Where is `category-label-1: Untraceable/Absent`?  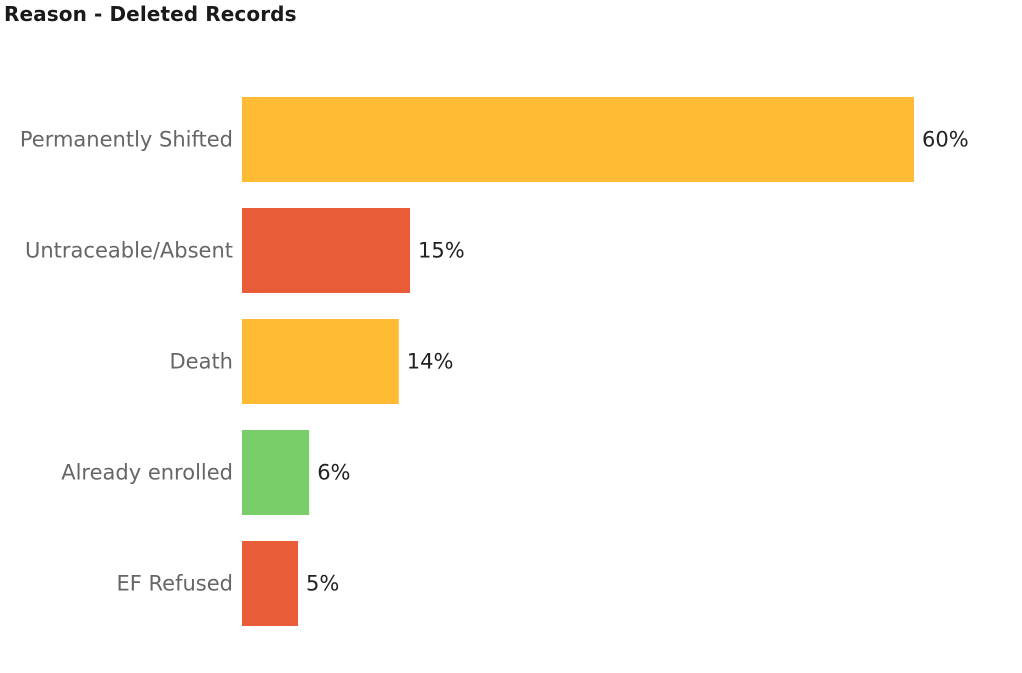
category-label-1: Untraceable/Absent is located at coordinates (129, 251).